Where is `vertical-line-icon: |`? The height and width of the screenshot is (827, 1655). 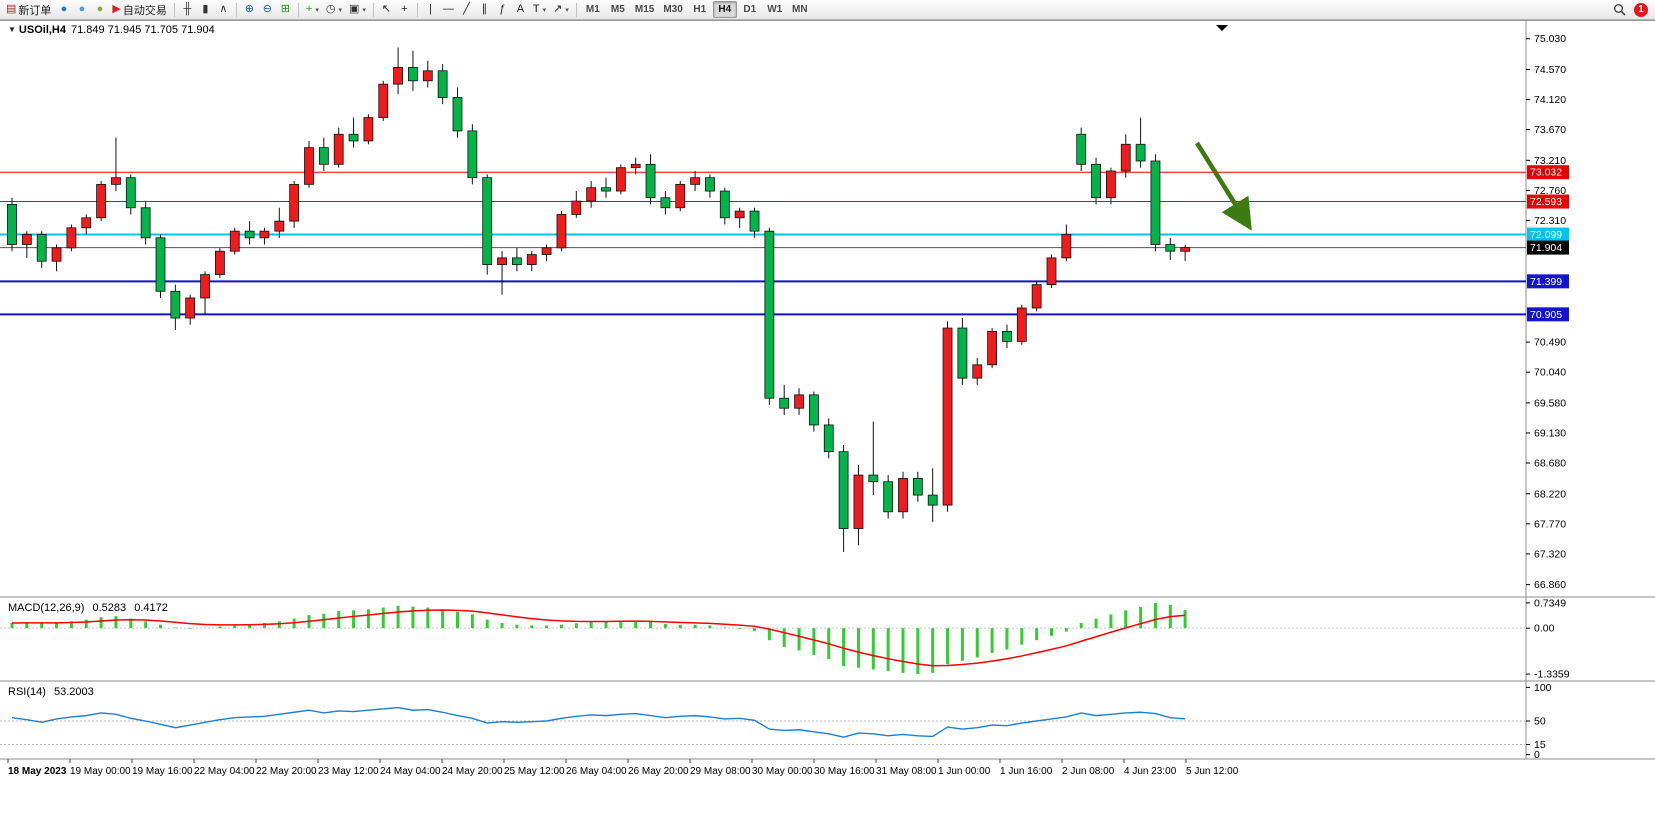 vertical-line-icon: | is located at coordinates (430, 9).